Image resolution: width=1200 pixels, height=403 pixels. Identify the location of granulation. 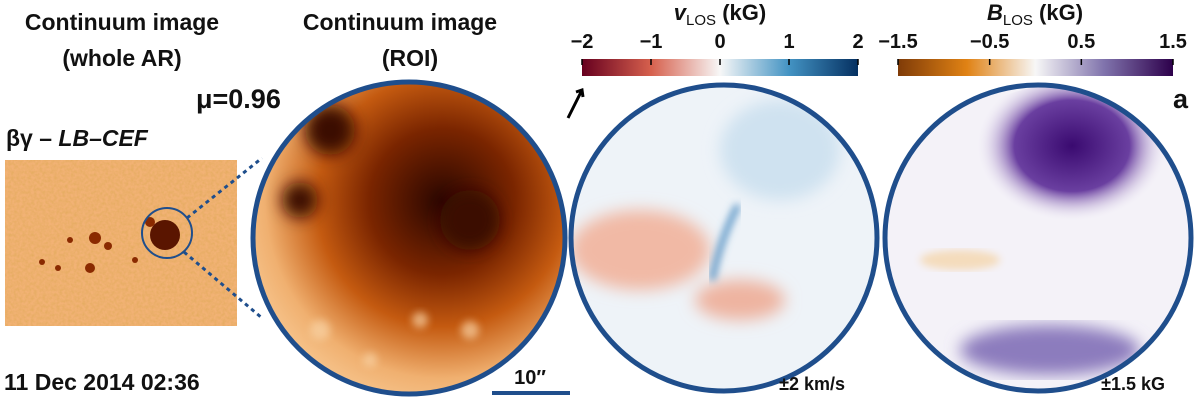
(121, 243).